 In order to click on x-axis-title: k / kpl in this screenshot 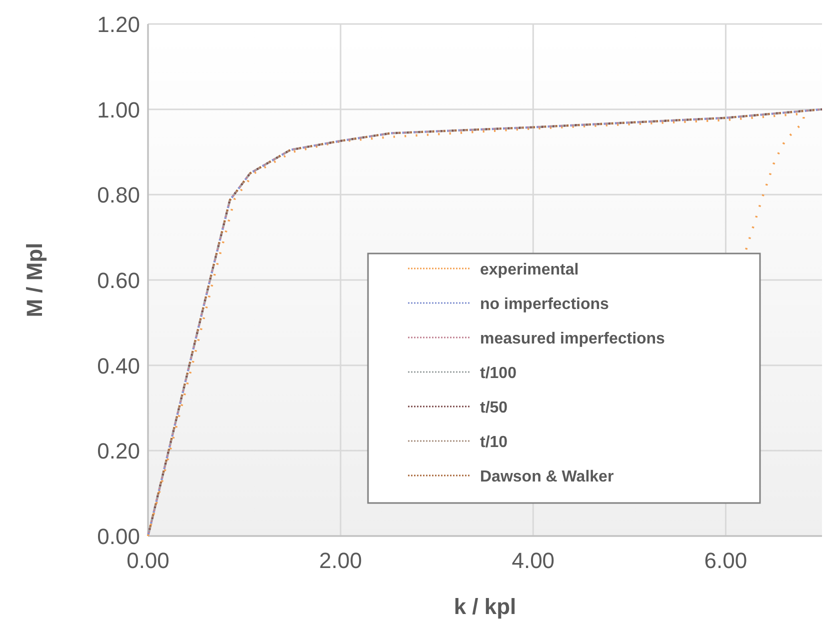, I will do `click(485, 606)`.